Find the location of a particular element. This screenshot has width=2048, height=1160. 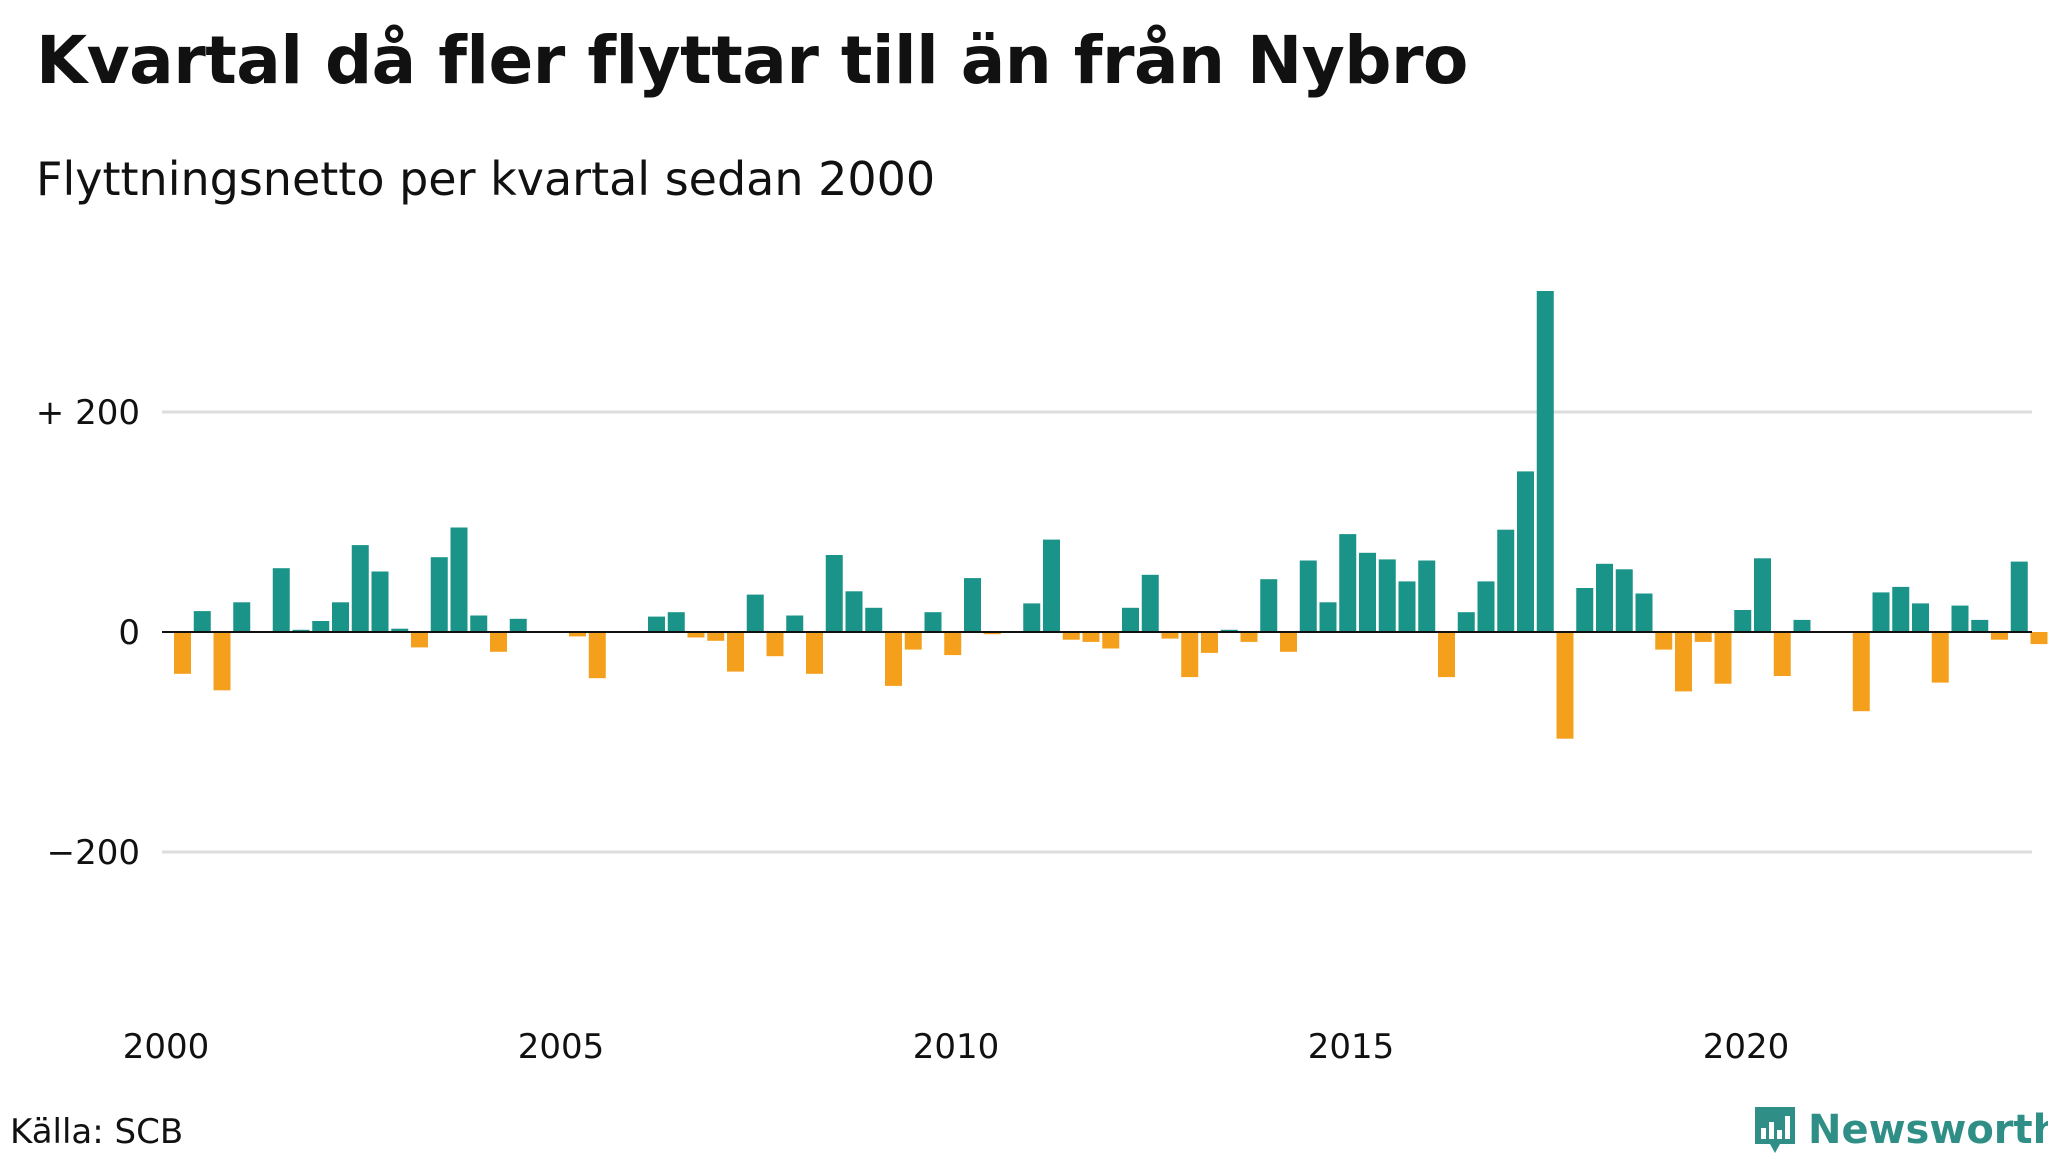

x-tick-label: 2020 is located at coordinates (1746, 1047).